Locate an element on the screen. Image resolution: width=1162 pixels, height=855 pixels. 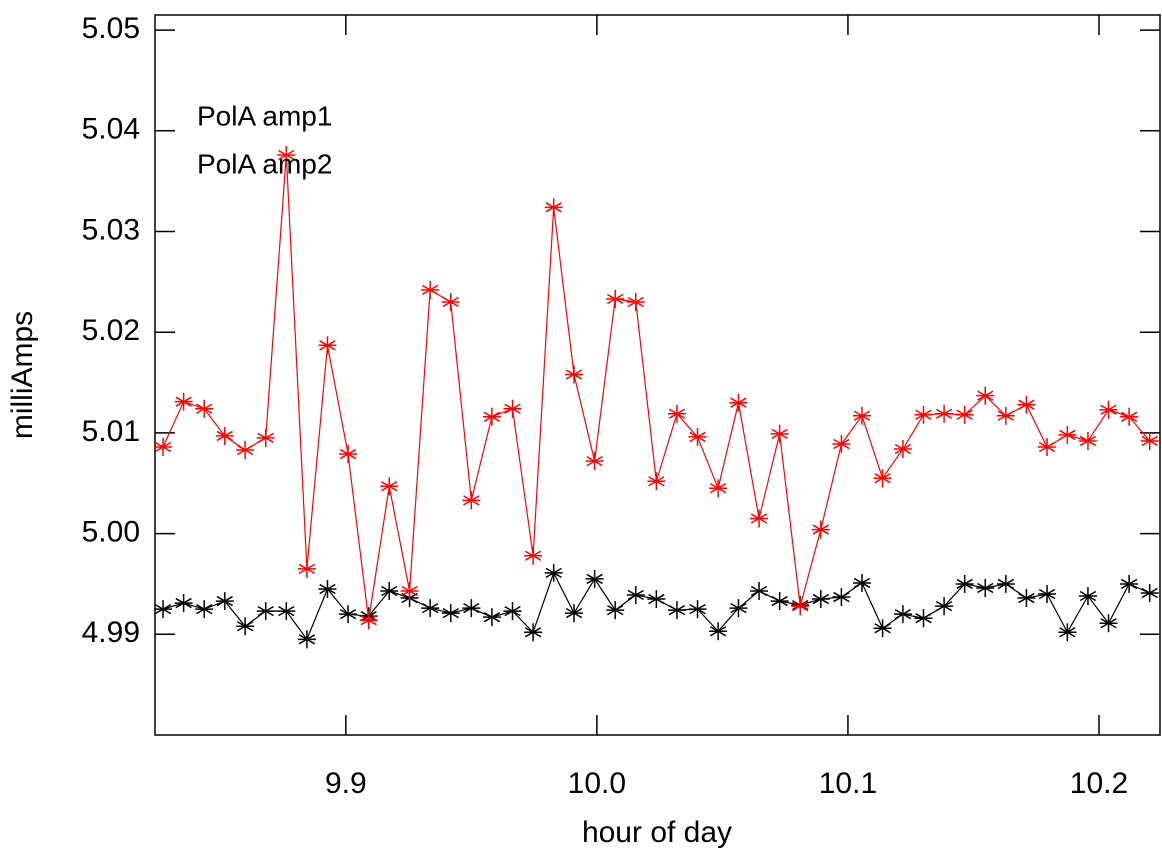
y-axis-label: milliAmps is located at coordinates (22, 375).